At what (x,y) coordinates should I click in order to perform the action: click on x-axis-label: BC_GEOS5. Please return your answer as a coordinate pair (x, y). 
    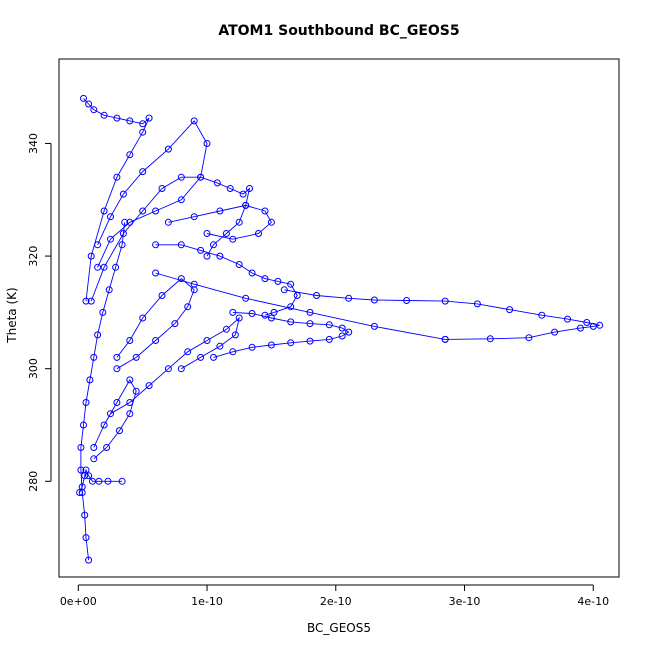
    Looking at the image, I should click on (339, 628).